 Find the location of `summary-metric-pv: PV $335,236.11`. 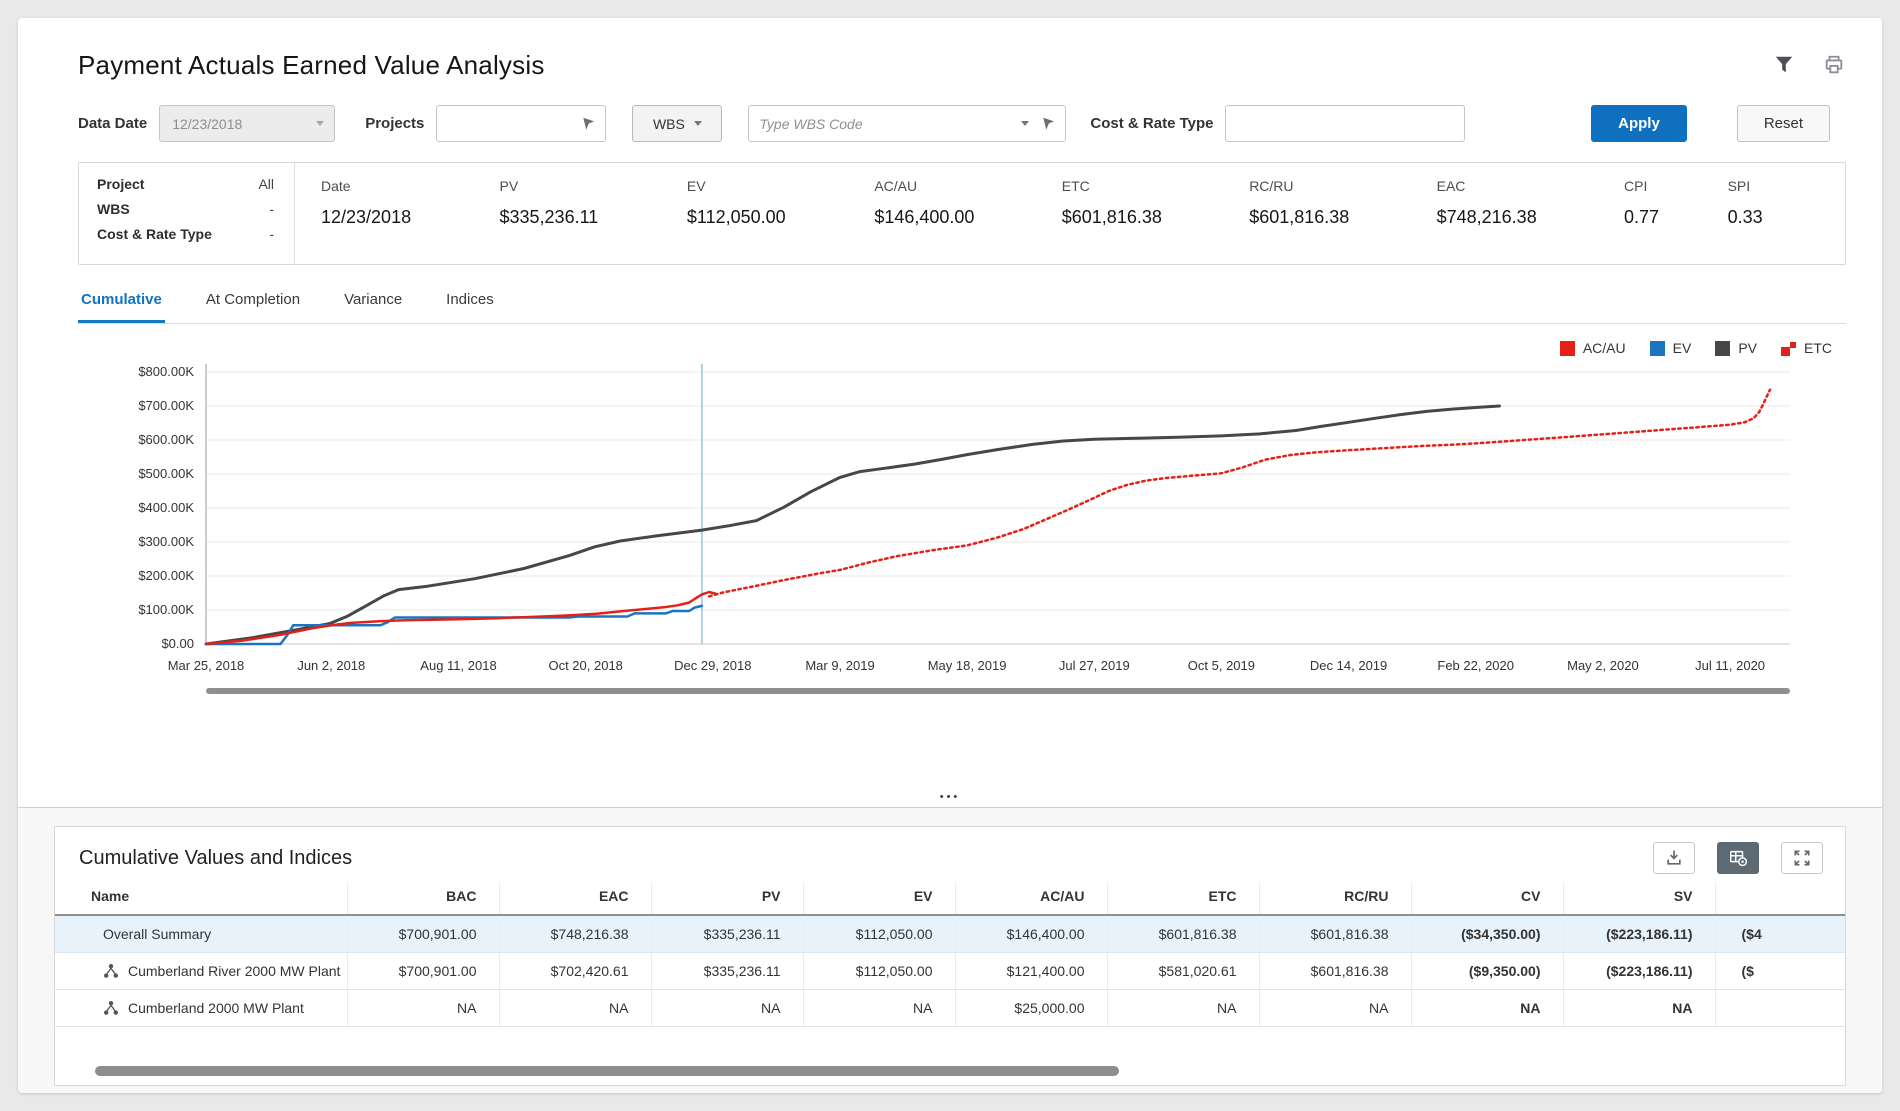

summary-metric-pv: PV $335,236.11 is located at coordinates (593, 221).